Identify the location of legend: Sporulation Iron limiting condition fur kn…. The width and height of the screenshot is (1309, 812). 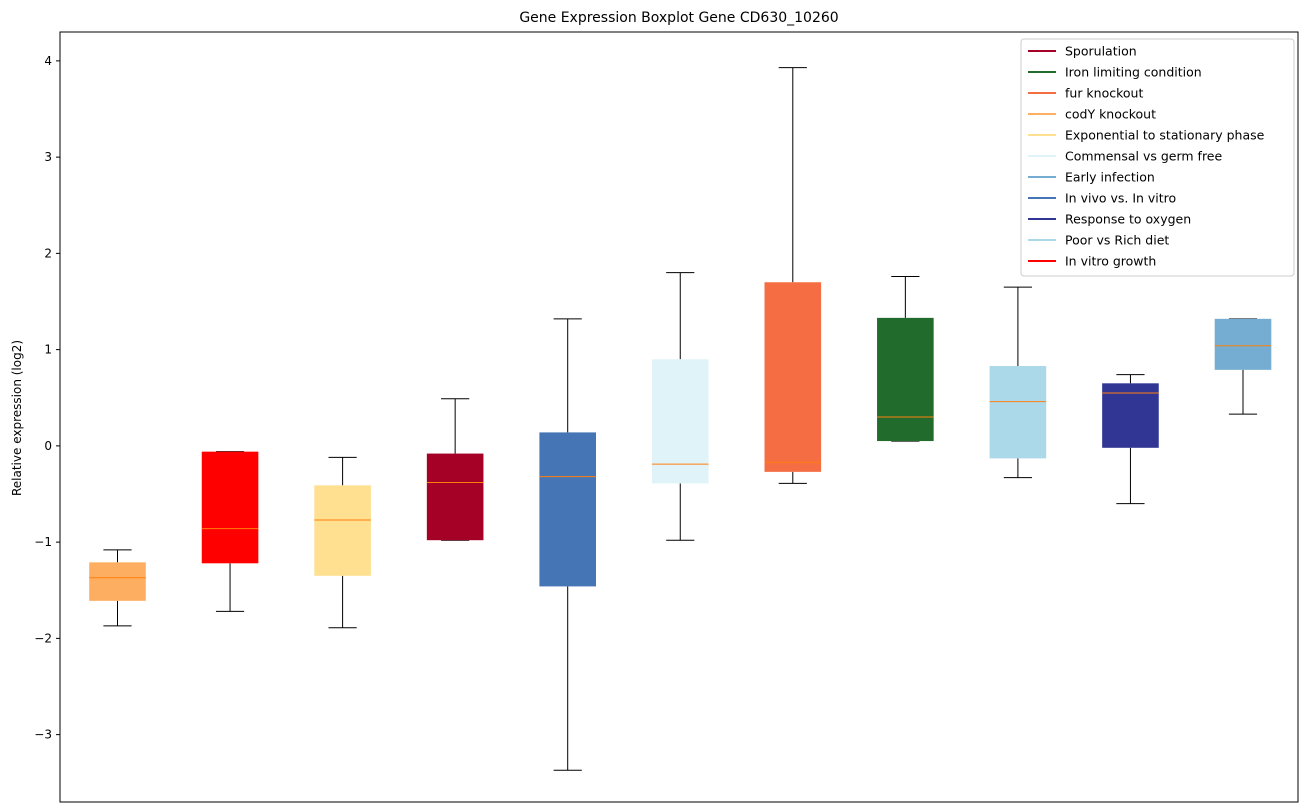
(1157, 157).